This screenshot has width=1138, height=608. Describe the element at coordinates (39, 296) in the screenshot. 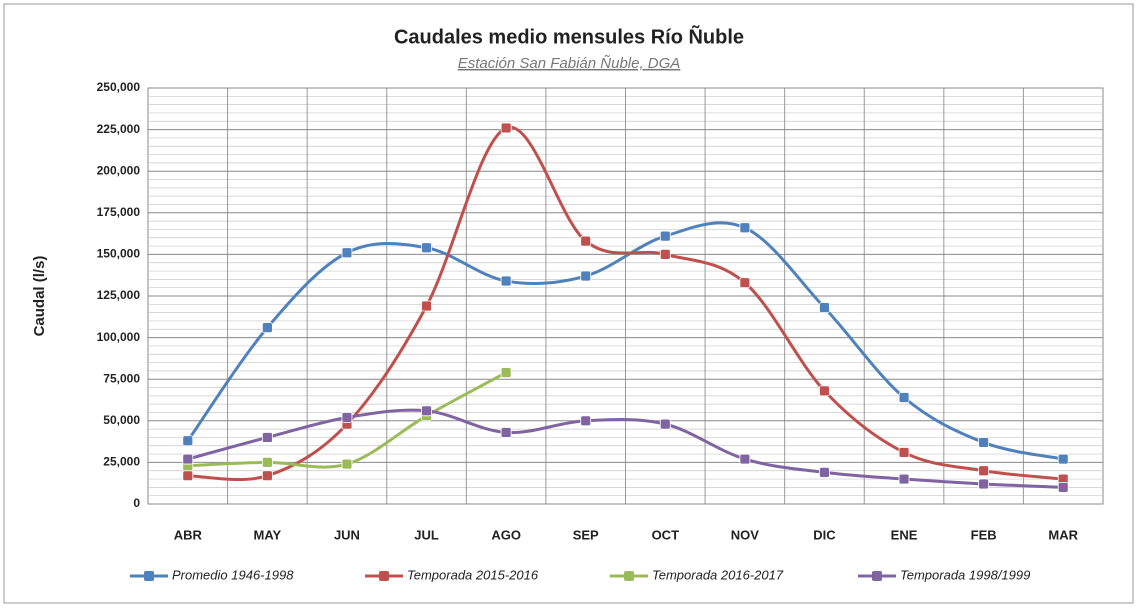

I see `y-axis-label: Caudal (l/s)` at that location.